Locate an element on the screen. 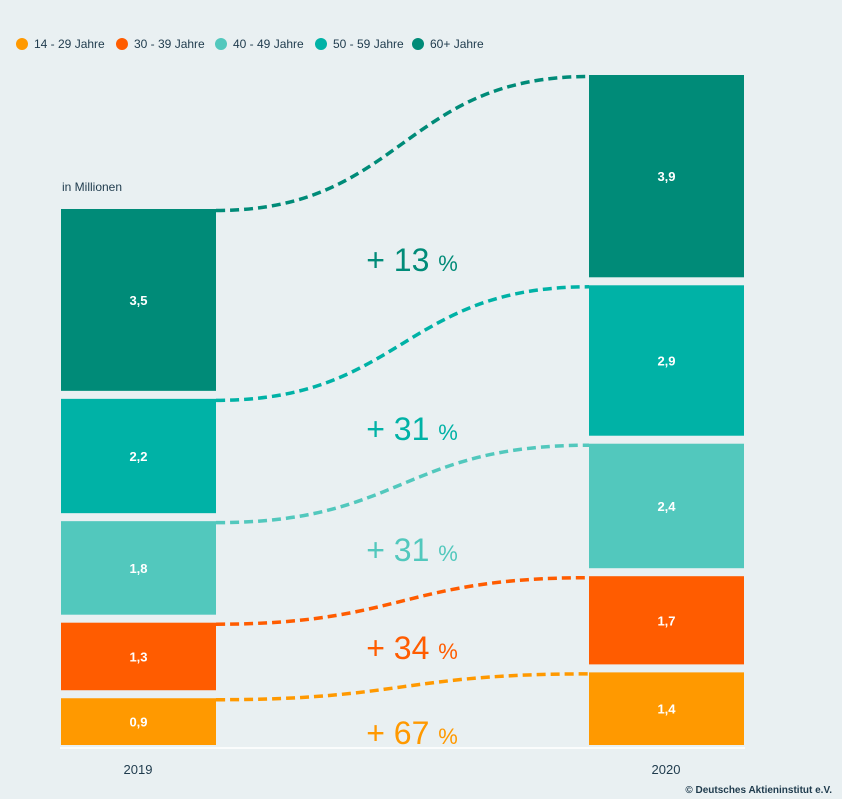  bar-label-2020-2: 2,4 is located at coordinates (666, 506).